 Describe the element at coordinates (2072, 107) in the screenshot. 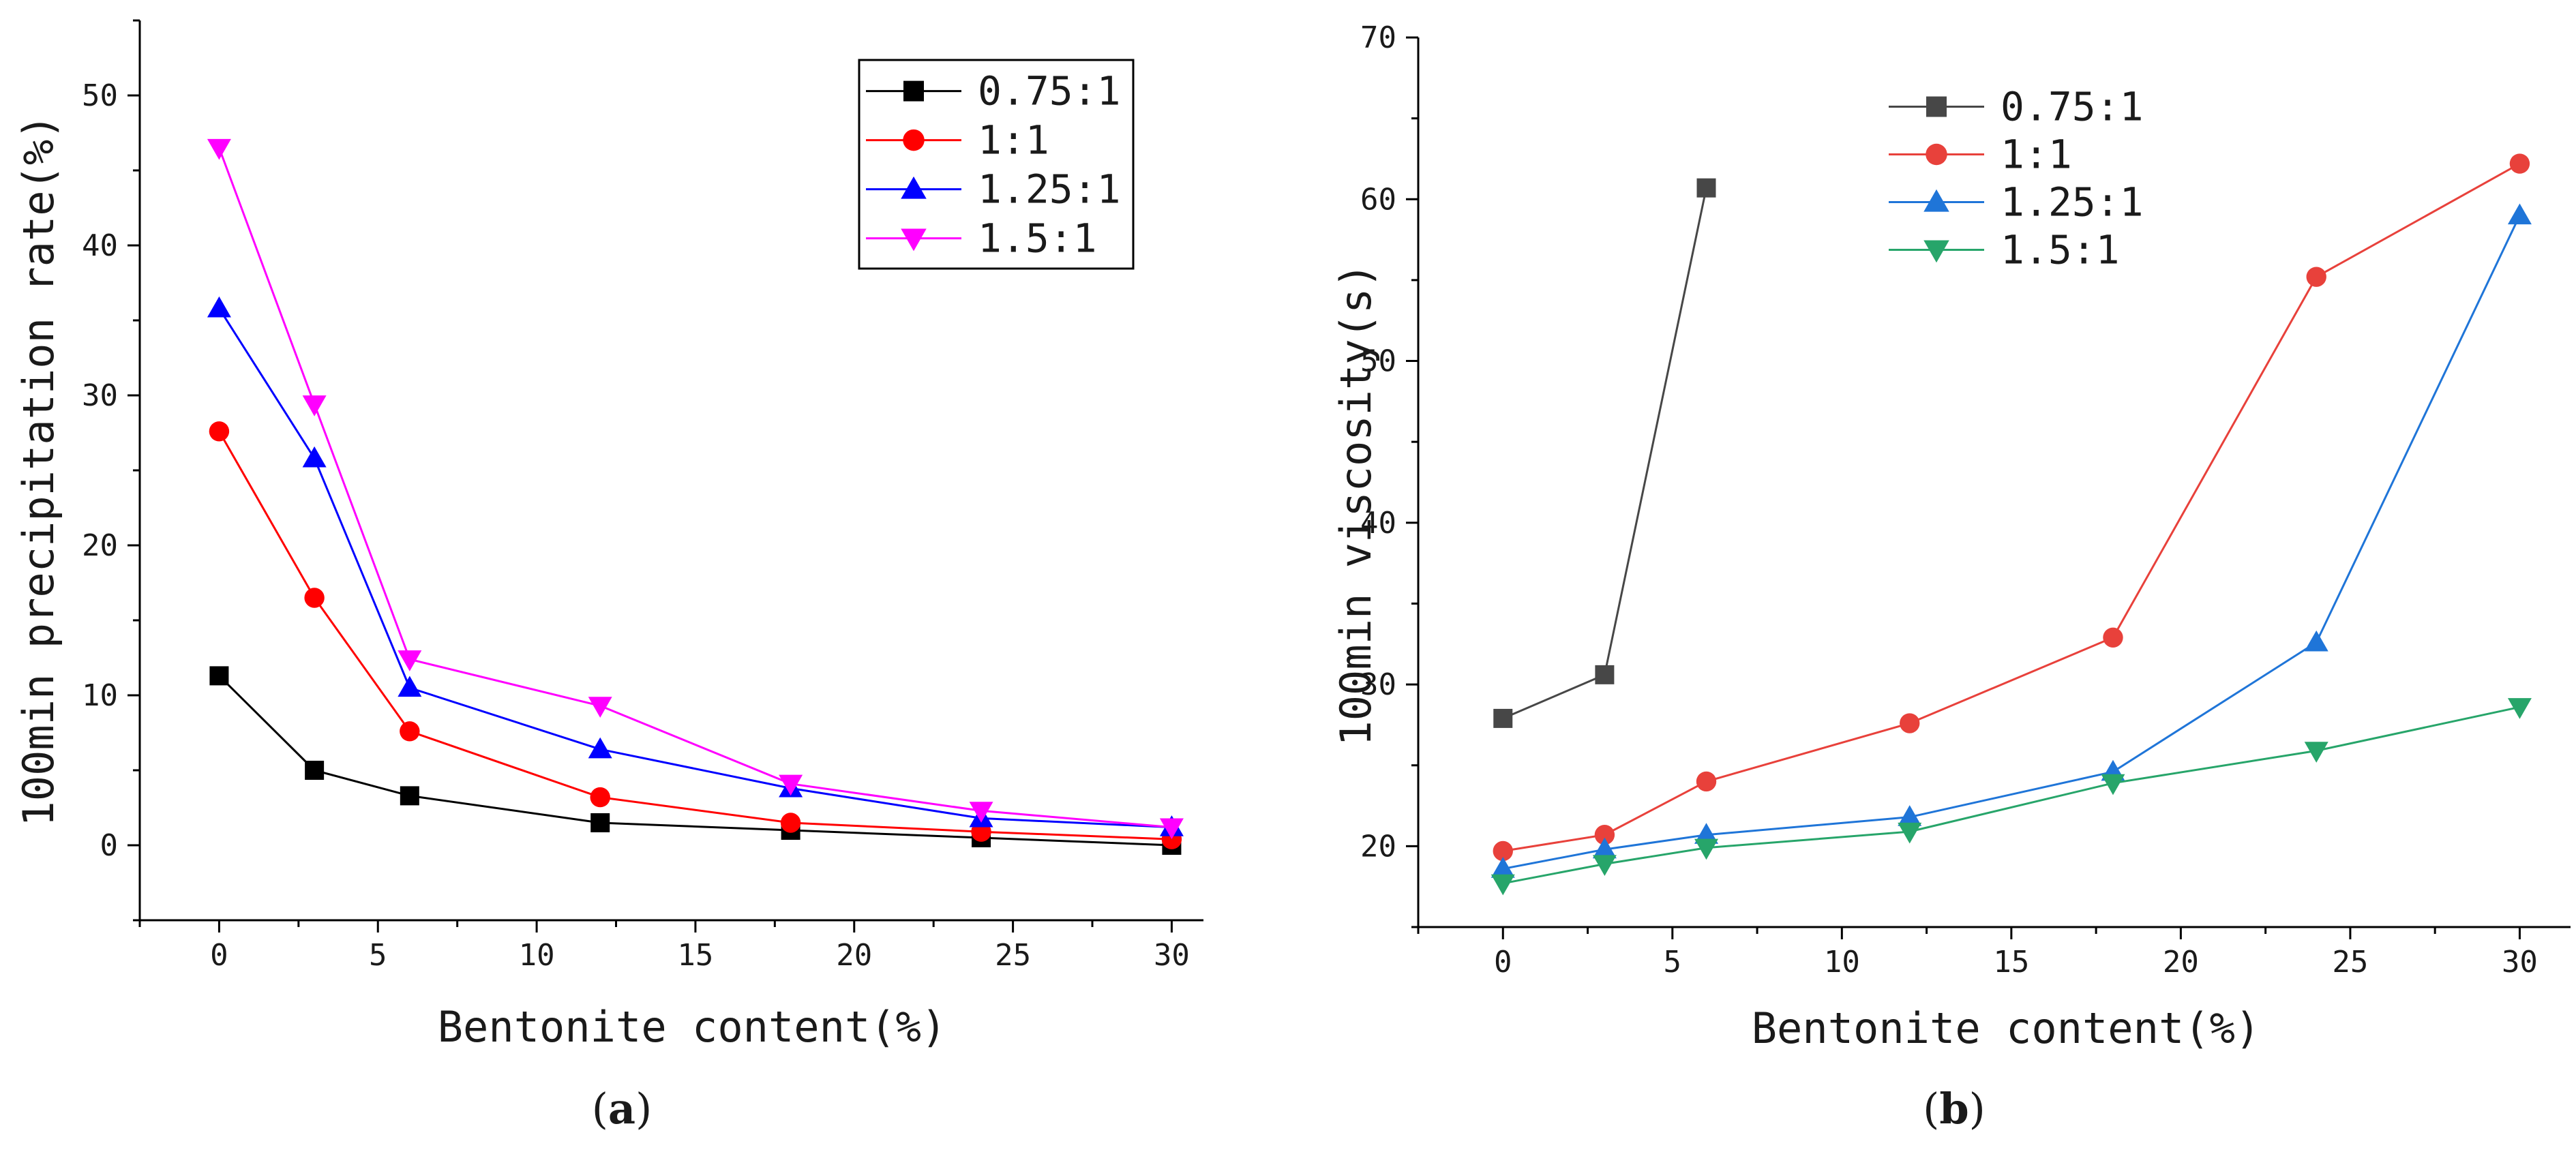

I see `panel-b-legend-label: 0.75:1` at that location.